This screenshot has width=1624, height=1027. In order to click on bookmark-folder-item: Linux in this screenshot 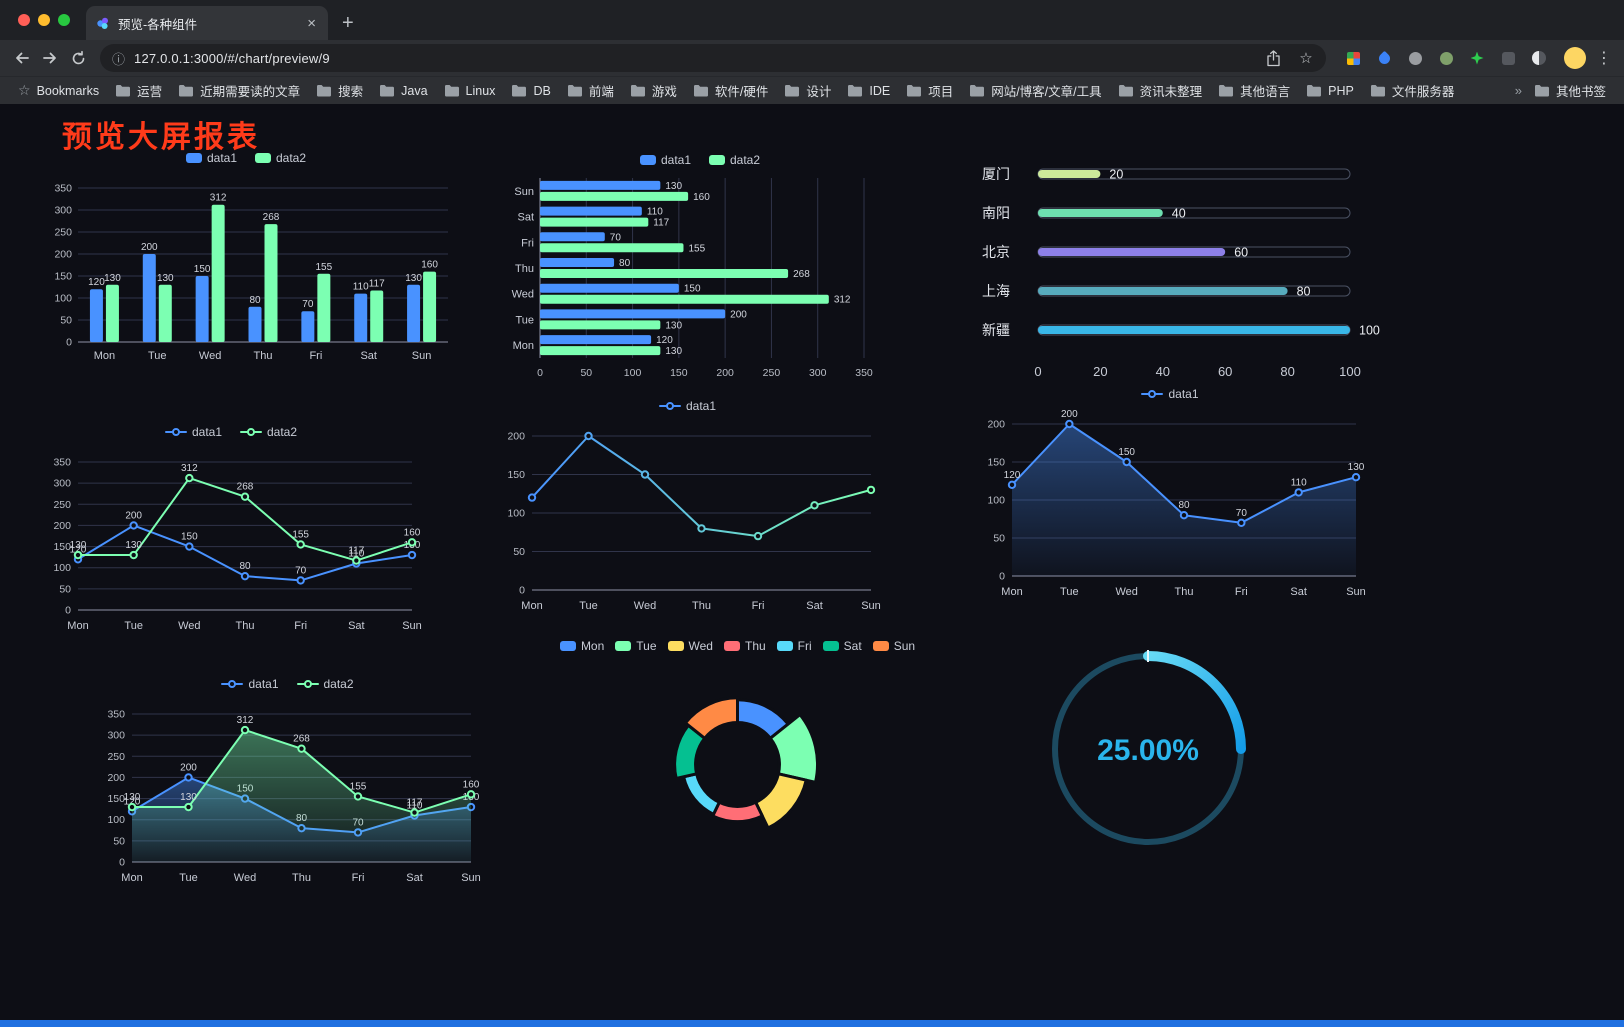, I will do `click(470, 90)`.